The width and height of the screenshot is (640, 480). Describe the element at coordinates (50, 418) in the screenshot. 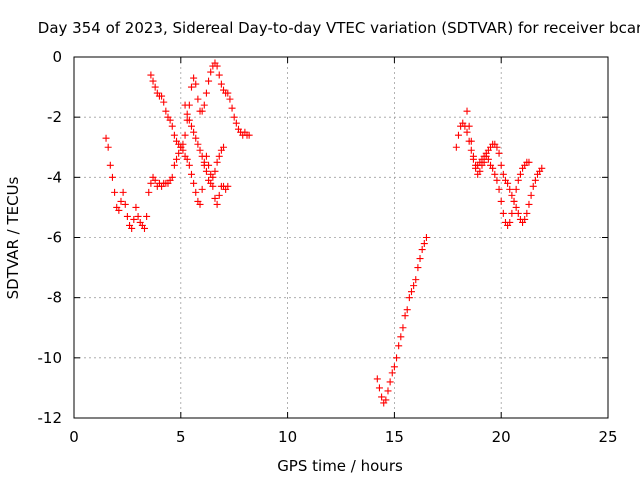

I see `y-tick-label: -12` at that location.